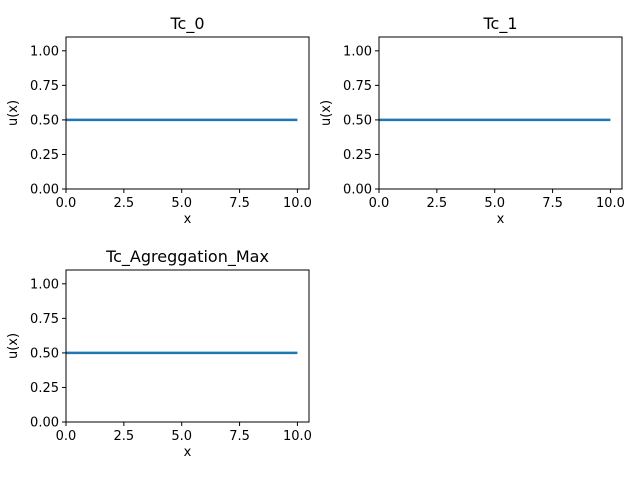  I want to click on subplot-title: Tc_1, so click(499, 24).